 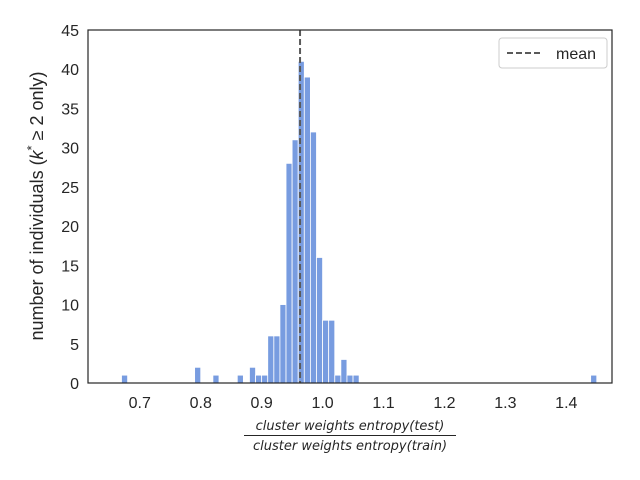 I want to click on y-tick-label: 10, so click(x=70, y=306).